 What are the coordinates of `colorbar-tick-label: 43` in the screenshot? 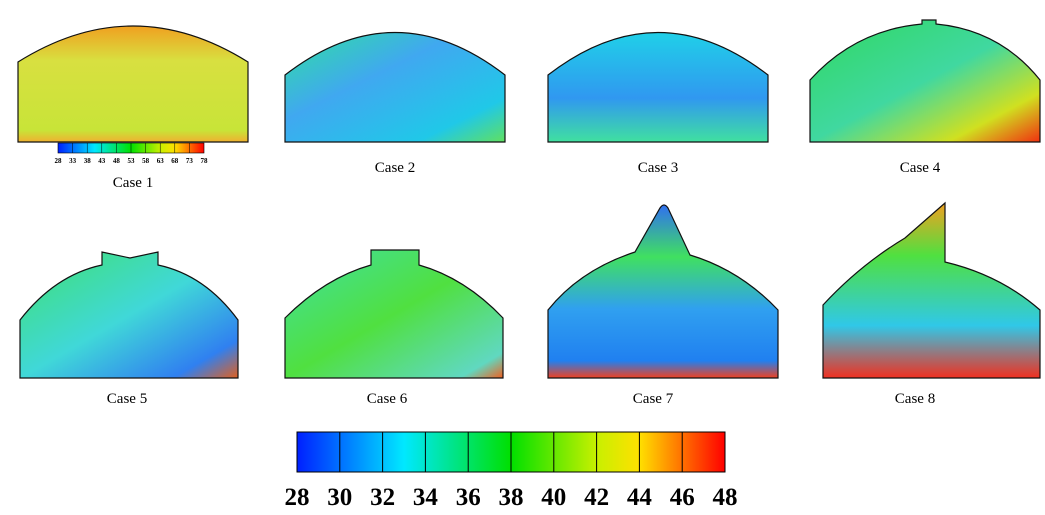 It's located at (102, 161).